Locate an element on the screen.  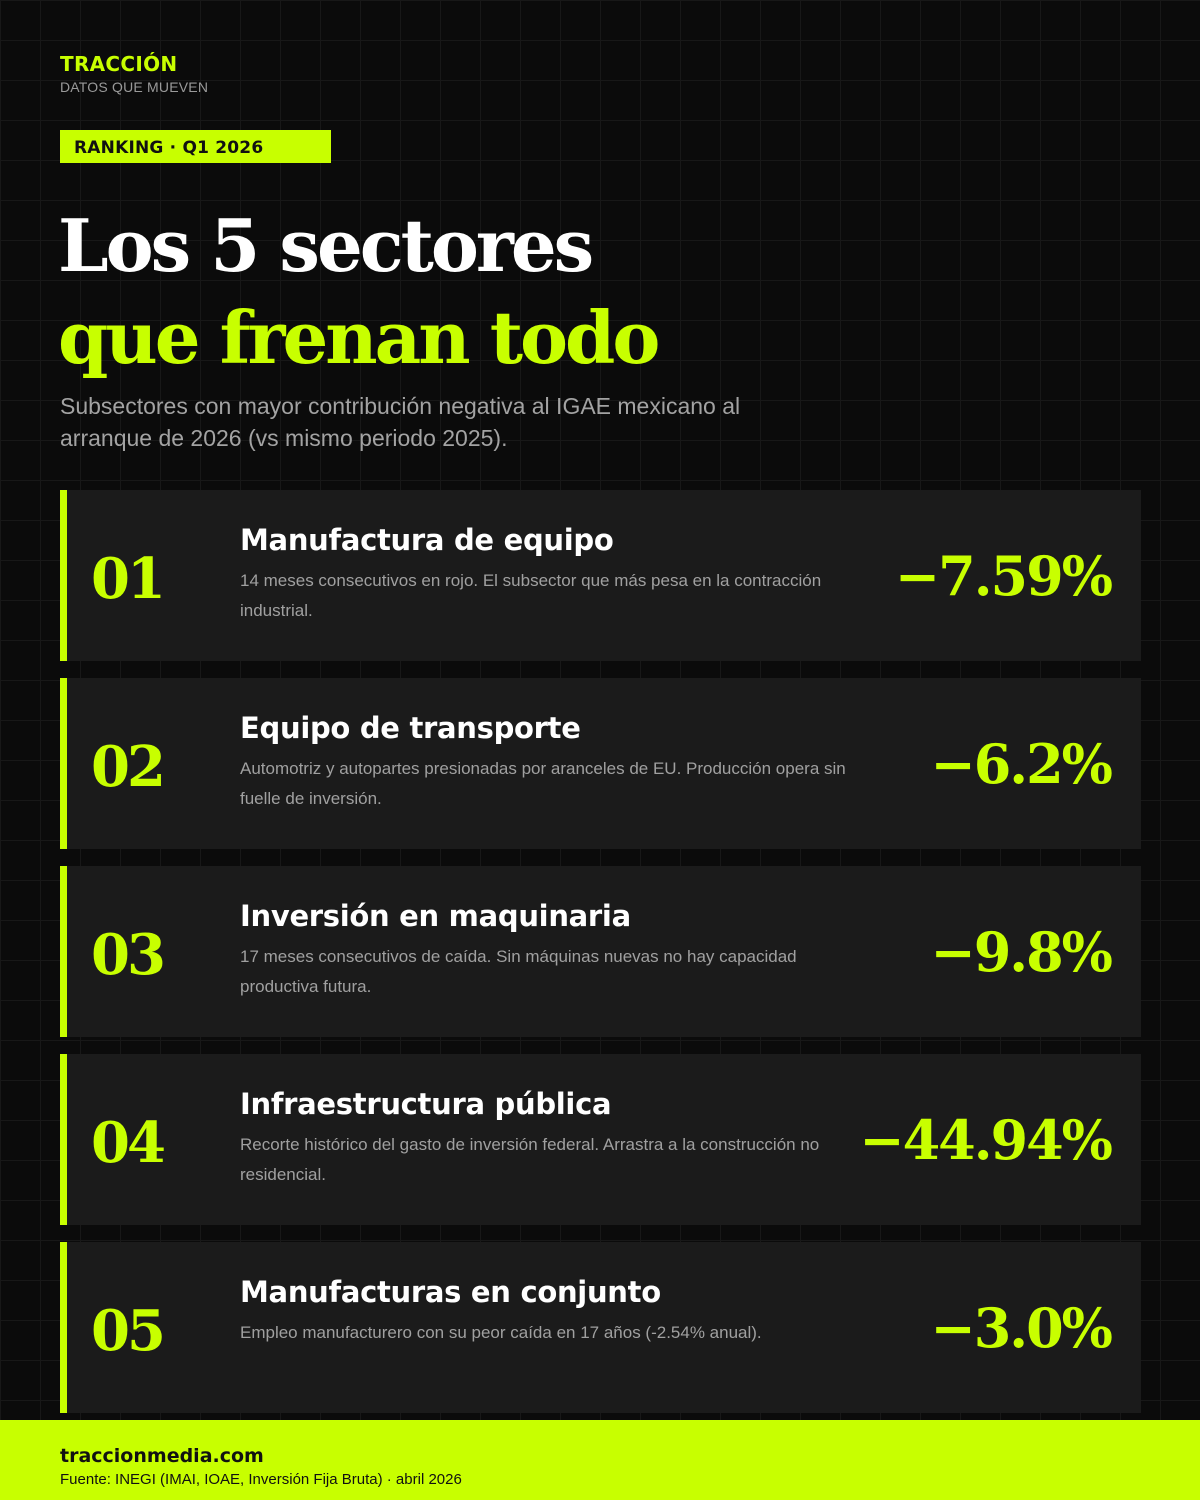
sector-value: −7.59% is located at coordinates (1003, 575).